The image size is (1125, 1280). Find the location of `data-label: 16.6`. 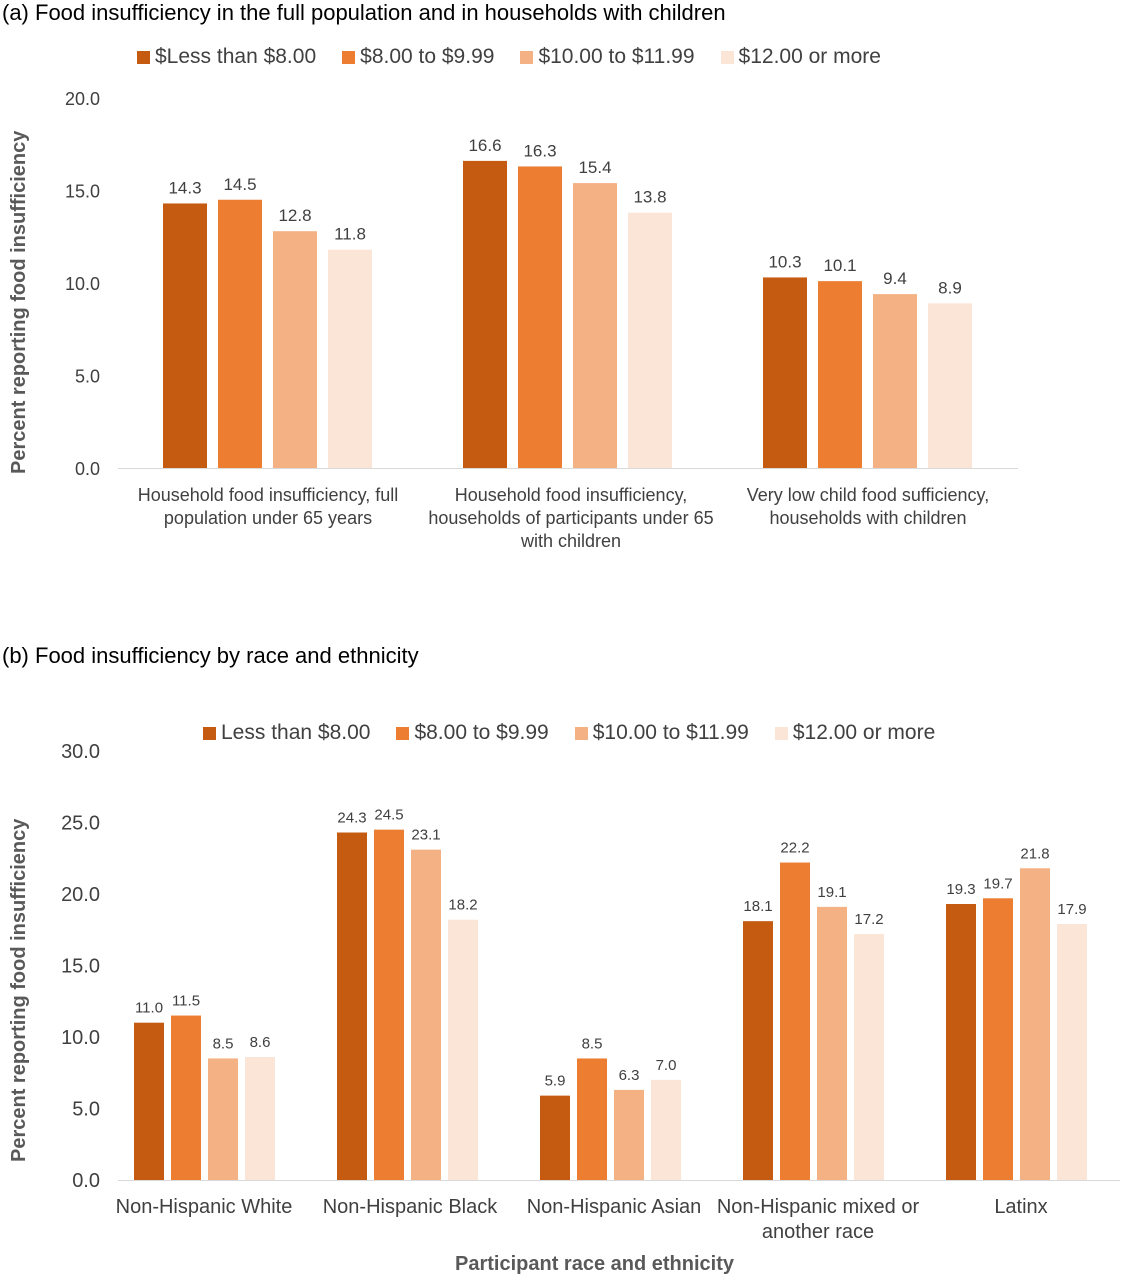

data-label: 16.6 is located at coordinates (484, 145).